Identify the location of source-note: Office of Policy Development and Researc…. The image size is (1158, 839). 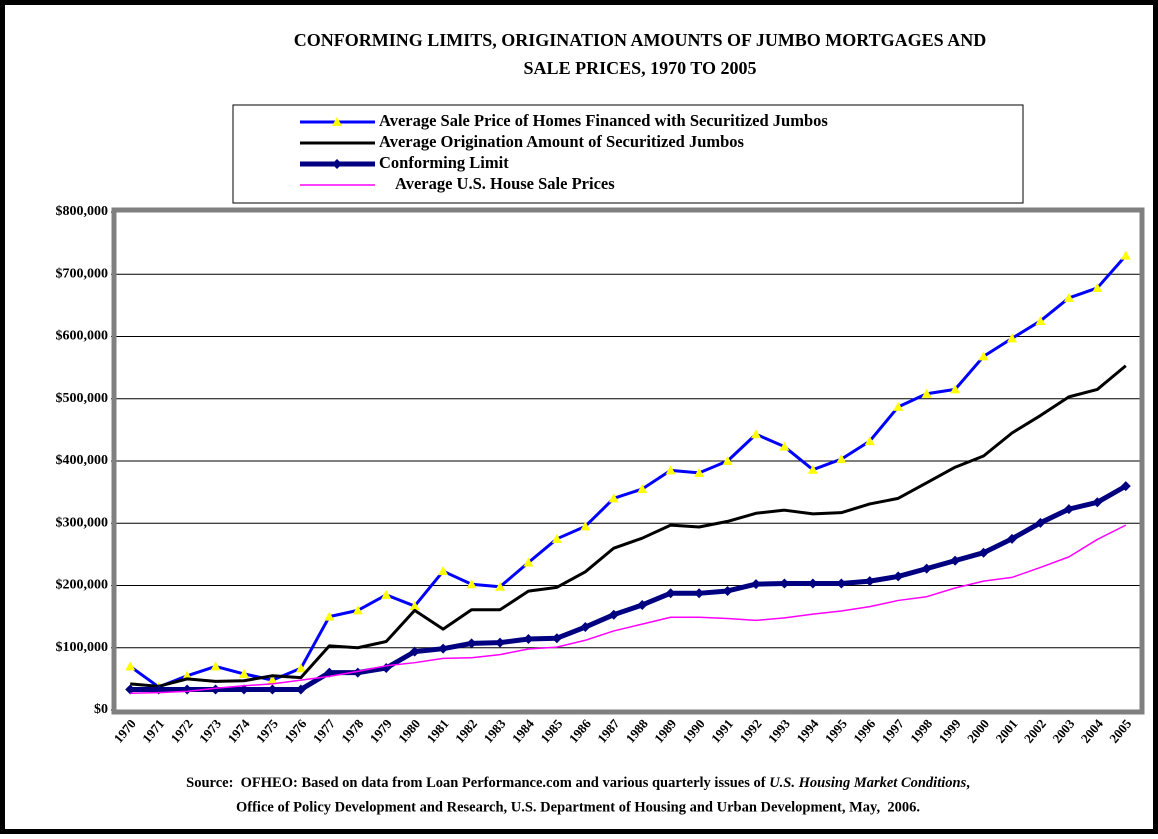
(578, 807).